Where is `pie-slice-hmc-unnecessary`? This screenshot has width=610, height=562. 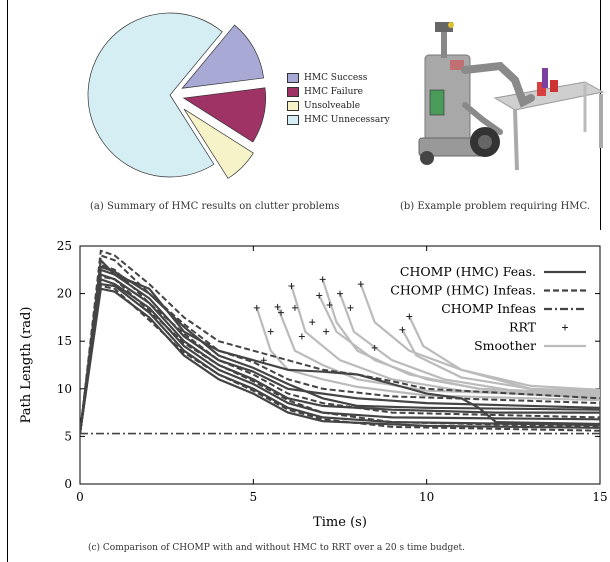
pie-slice-hmc-unnecessary is located at coordinates (155, 95).